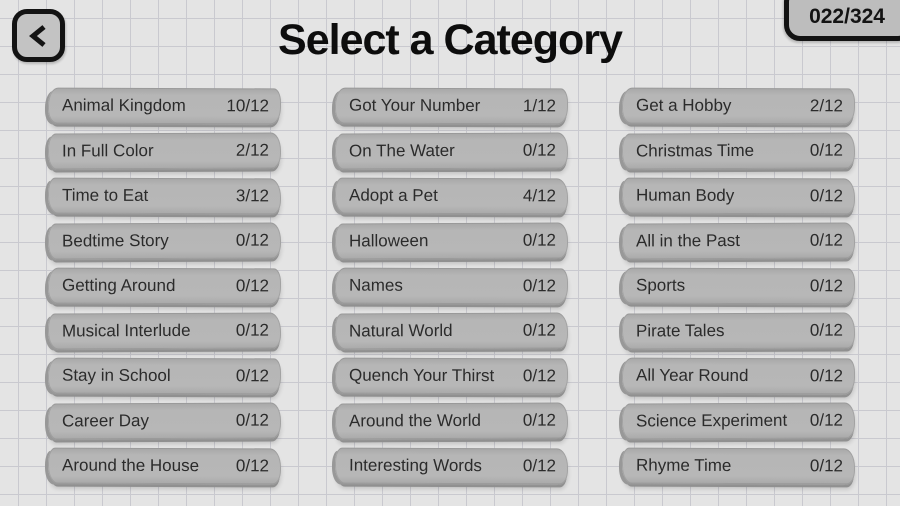 The image size is (900, 506). What do you see at coordinates (126, 330) in the screenshot?
I see `category-label: Musical Interlude` at bounding box center [126, 330].